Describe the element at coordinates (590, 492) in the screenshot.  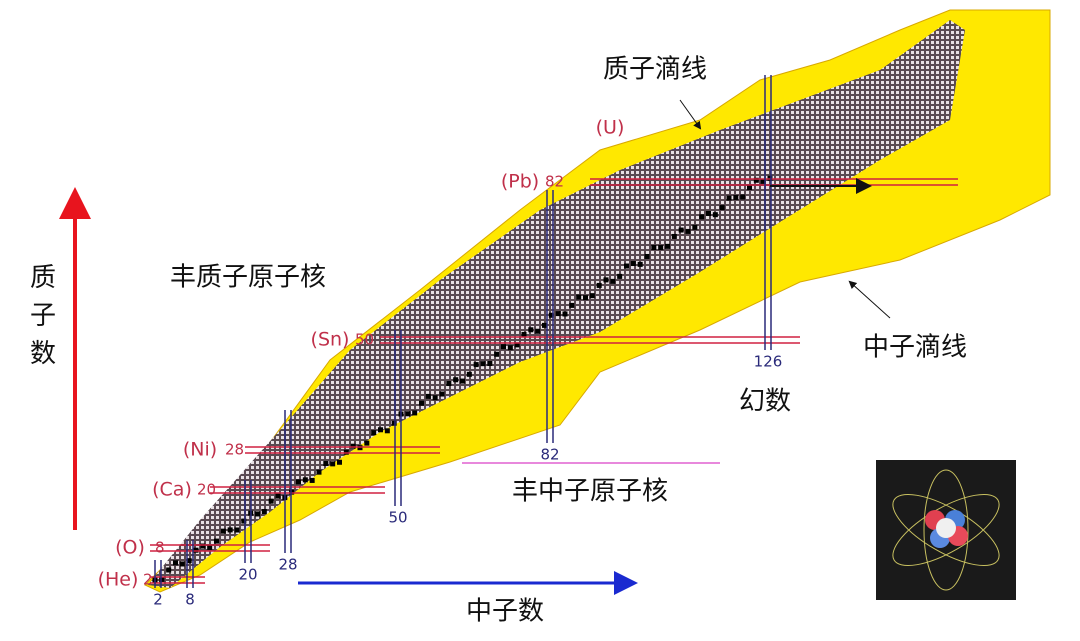
I see `neutron-rich: 丰中子原子核` at that location.